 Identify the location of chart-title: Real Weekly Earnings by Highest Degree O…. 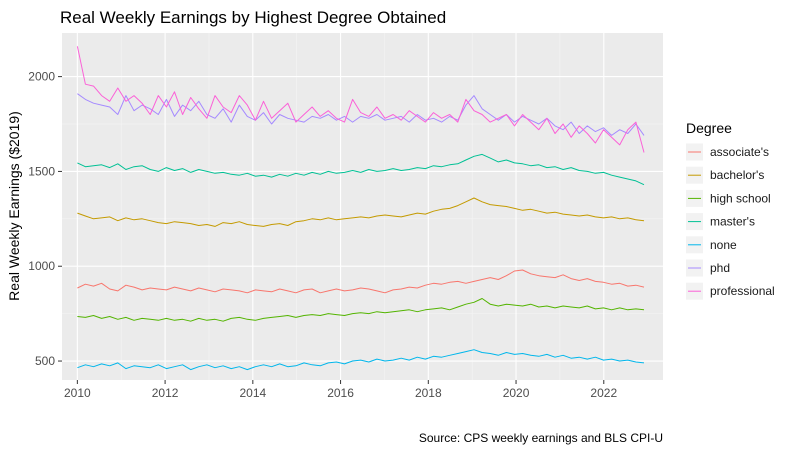
(253, 17).